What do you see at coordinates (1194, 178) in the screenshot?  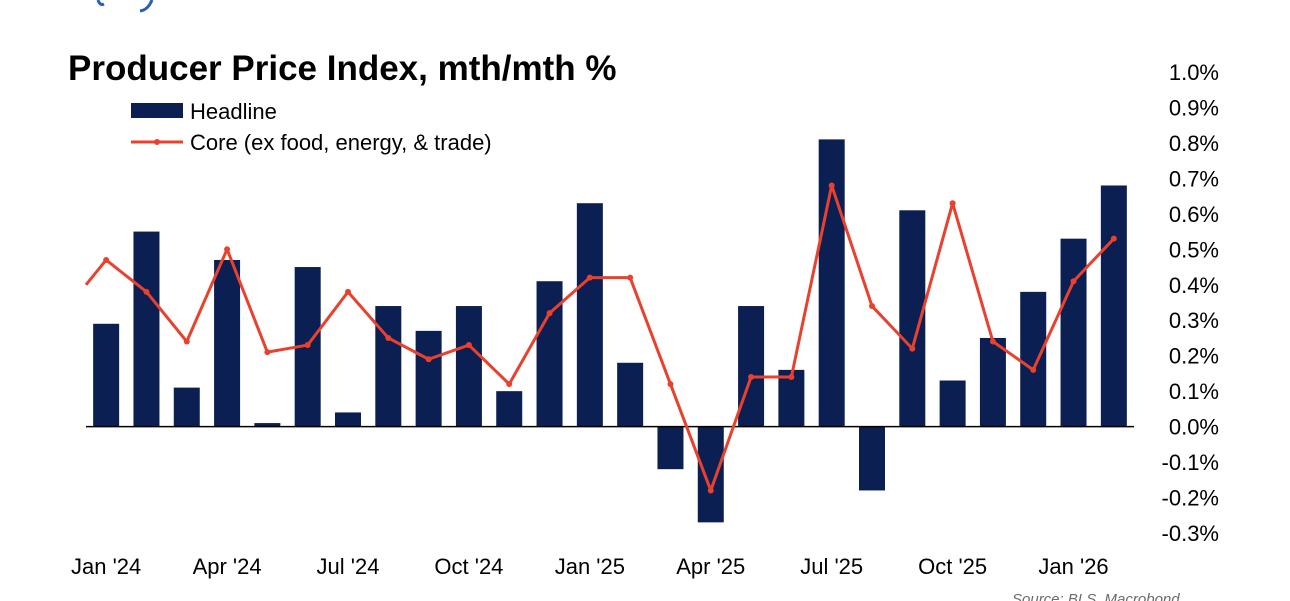 I see `y-tick-label: 0.7%` at bounding box center [1194, 178].